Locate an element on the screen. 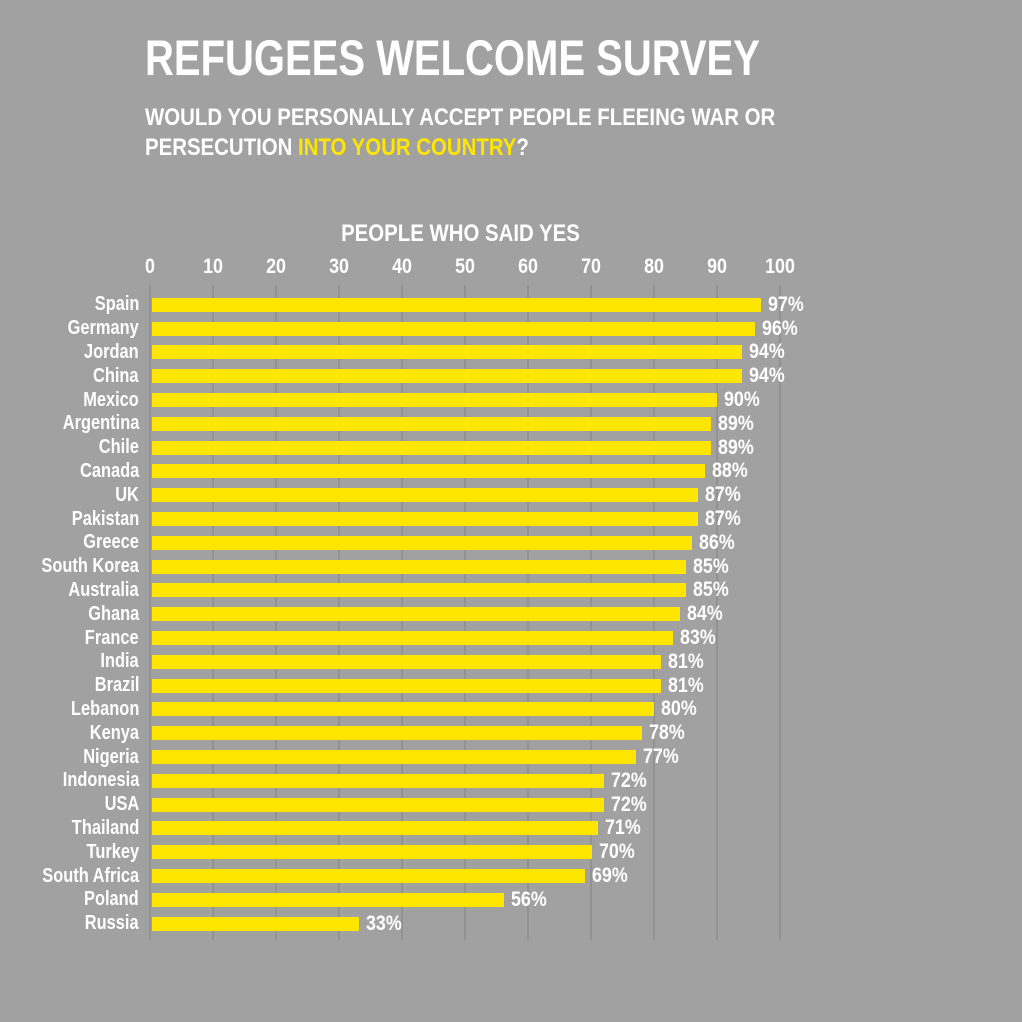 The width and height of the screenshot is (1022, 1022). country-label: Canada is located at coordinates (109, 470).